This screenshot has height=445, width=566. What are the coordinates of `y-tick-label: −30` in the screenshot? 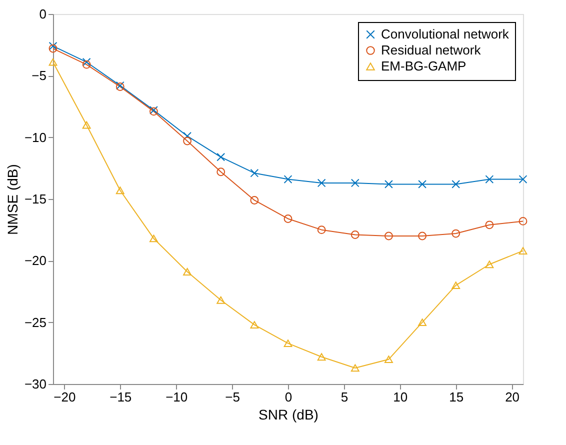 It's located at (35, 384).